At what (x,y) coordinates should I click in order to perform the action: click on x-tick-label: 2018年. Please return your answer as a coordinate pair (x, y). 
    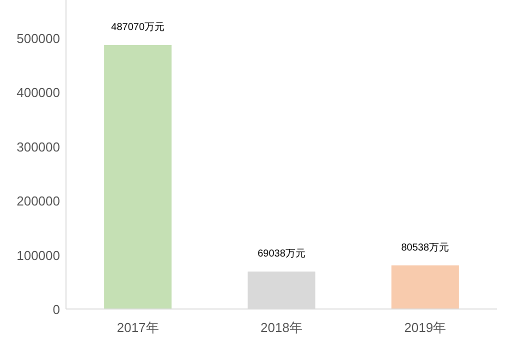
    Looking at the image, I should click on (281, 327).